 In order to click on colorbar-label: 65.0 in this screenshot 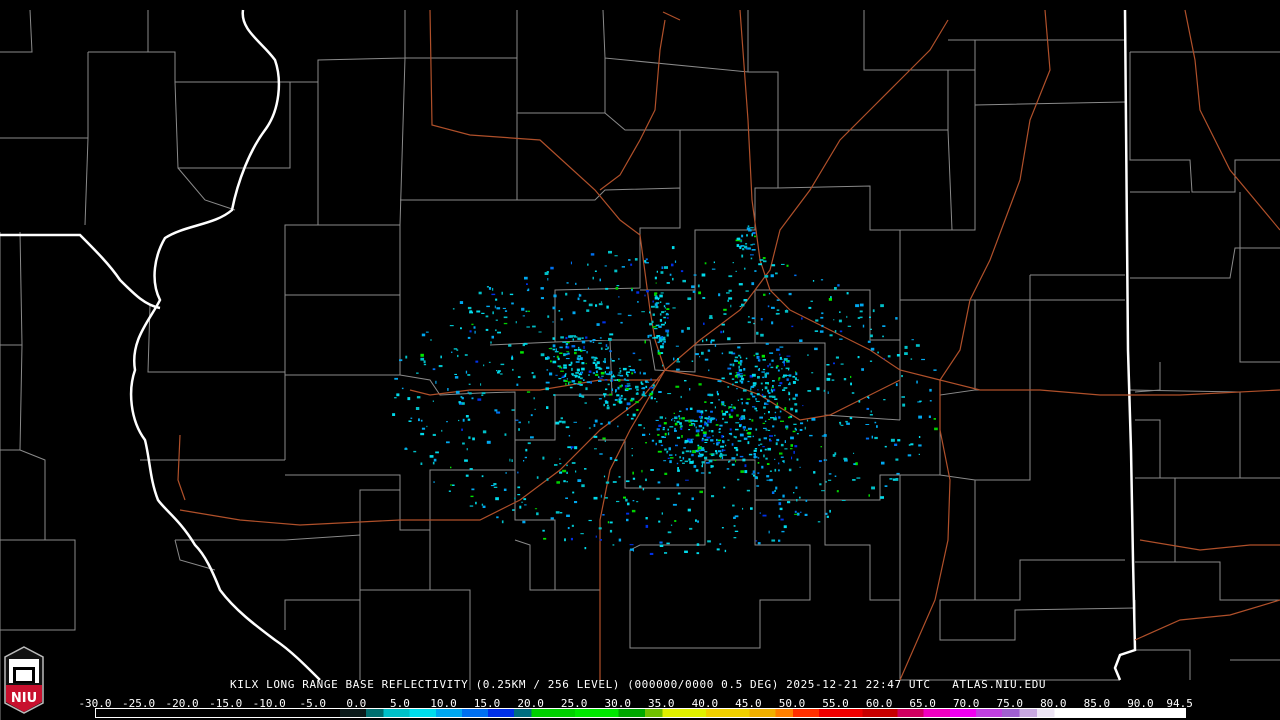, I will do `click(922, 703)`.